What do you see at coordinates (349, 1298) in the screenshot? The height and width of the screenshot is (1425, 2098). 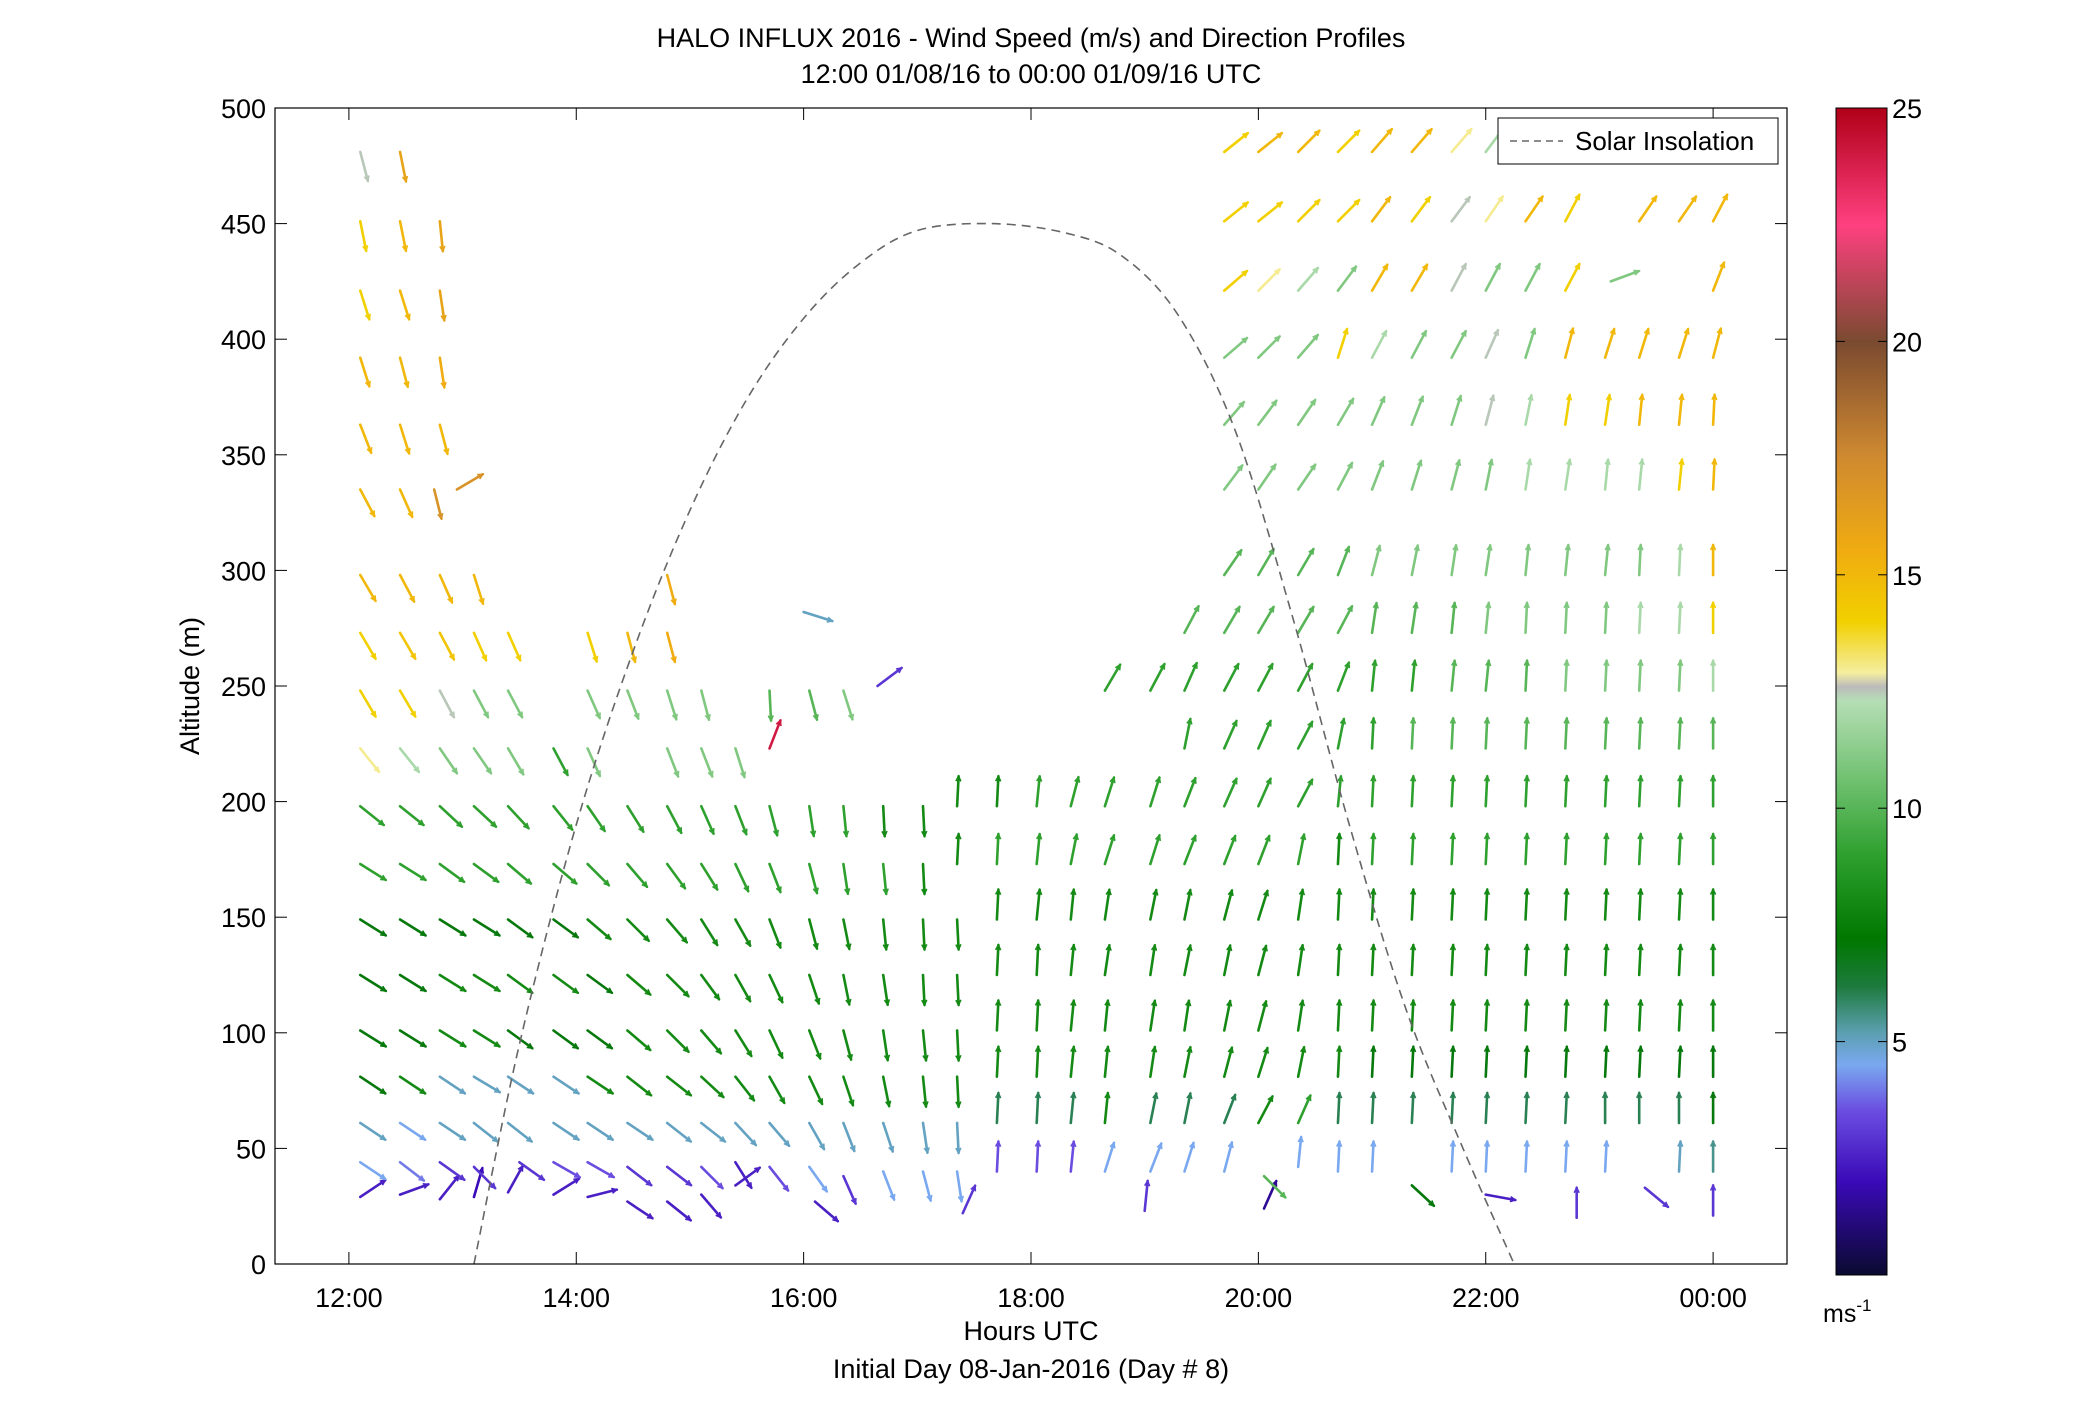 I see `x-tick-label: 12:00` at bounding box center [349, 1298].